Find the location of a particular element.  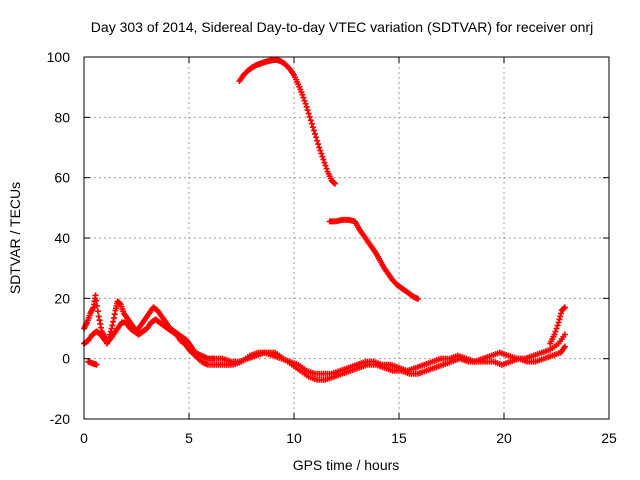

y-tick-label: 40 is located at coordinates (62, 238).